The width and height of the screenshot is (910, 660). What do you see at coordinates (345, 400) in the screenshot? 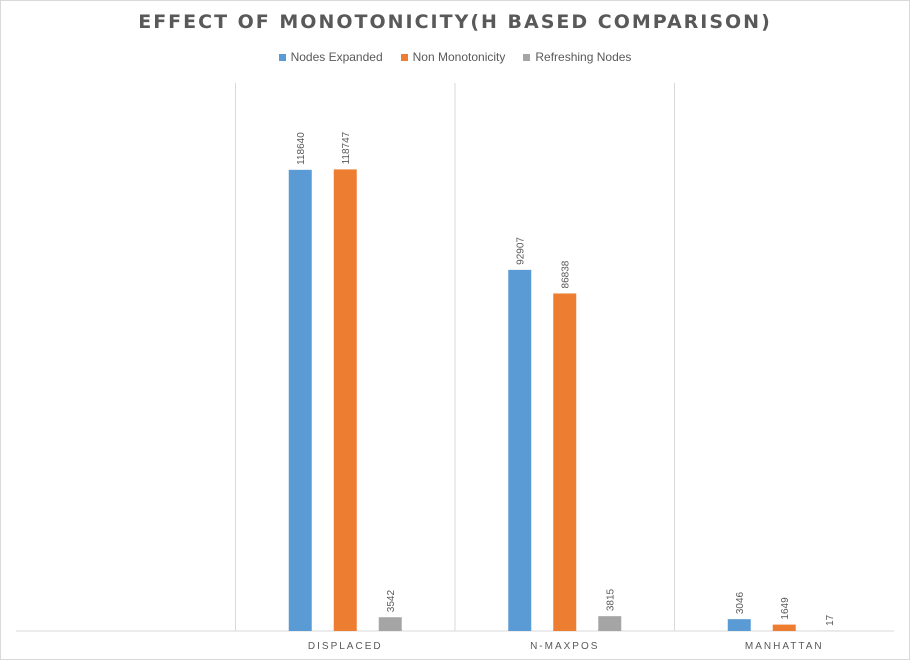
I see `bar-non-monotonicity-displaced` at bounding box center [345, 400].